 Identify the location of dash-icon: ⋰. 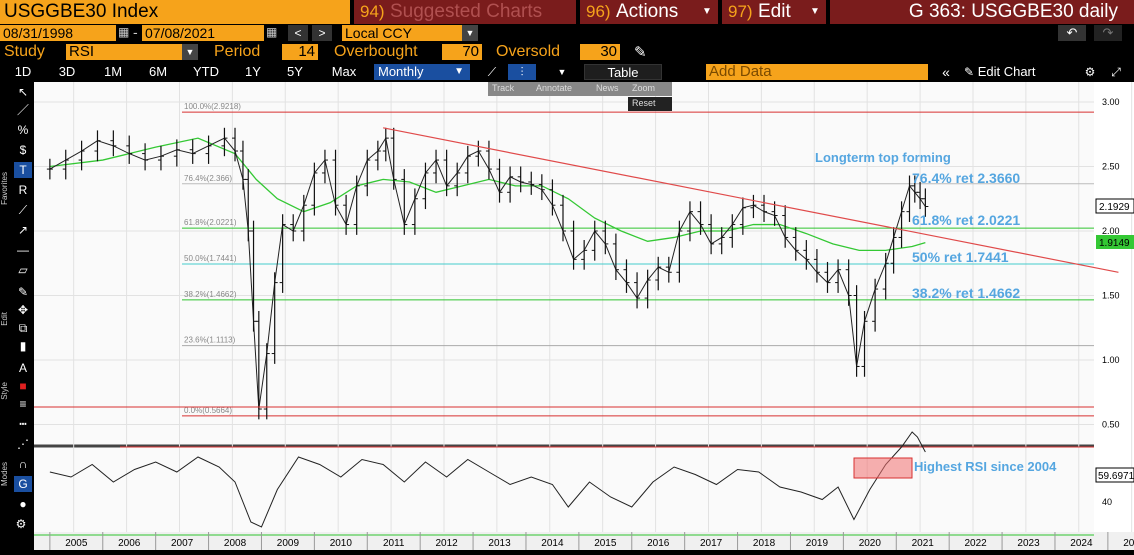
(23, 444).